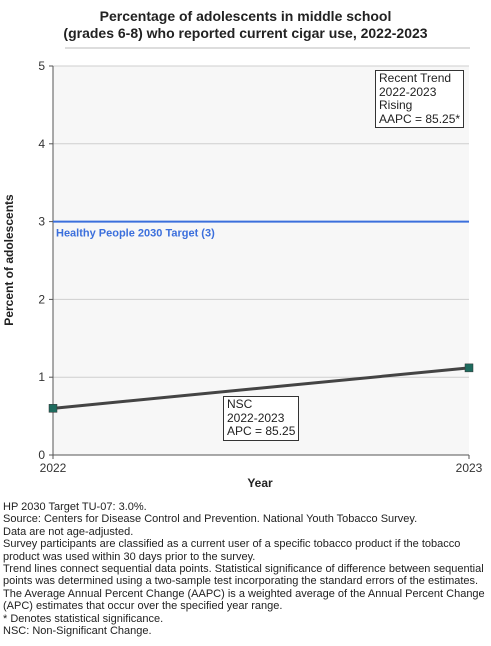 This screenshot has height=646, width=491. I want to click on y-tick-label: 4, so click(41, 144).